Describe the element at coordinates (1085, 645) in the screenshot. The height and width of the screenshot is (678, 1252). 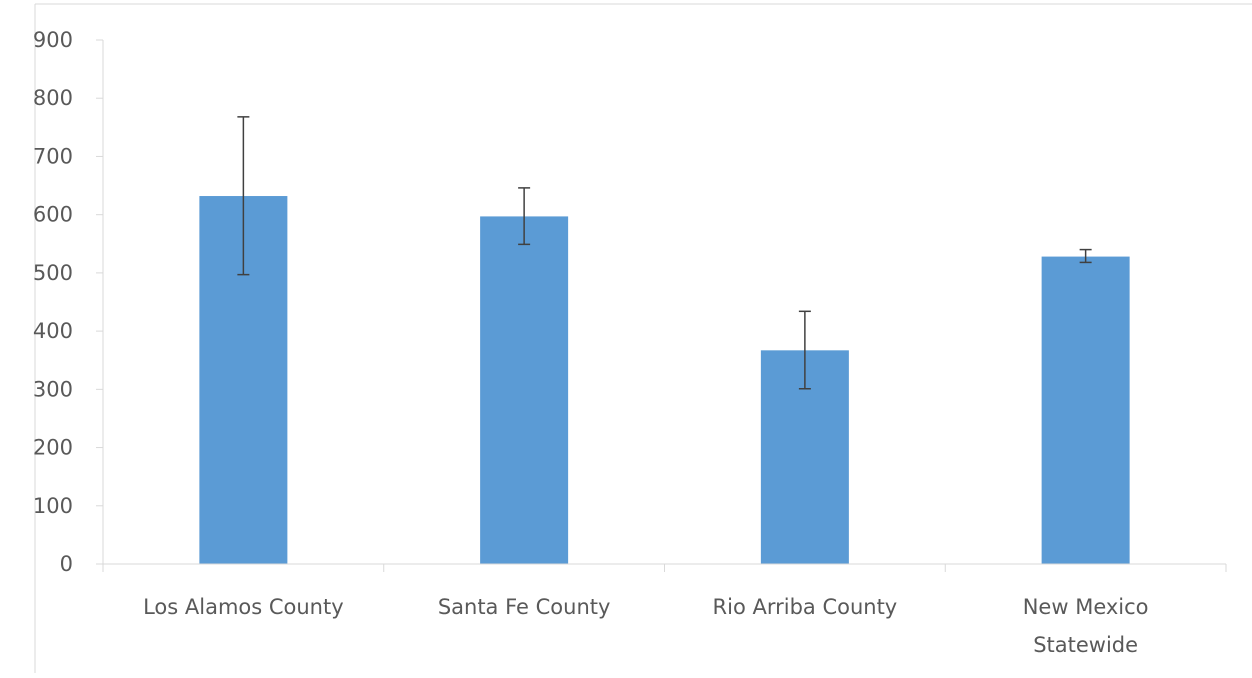
I see `x-category-label: Statewide` at that location.